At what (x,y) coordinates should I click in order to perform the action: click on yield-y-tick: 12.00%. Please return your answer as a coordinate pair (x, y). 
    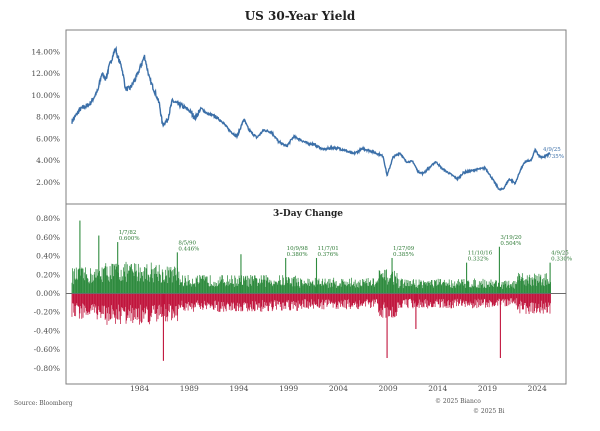
    Looking at the image, I should click on (45, 73).